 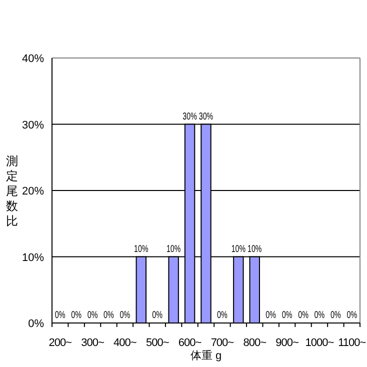 I want to click on x-tick-label: 200~, so click(x=60, y=343).